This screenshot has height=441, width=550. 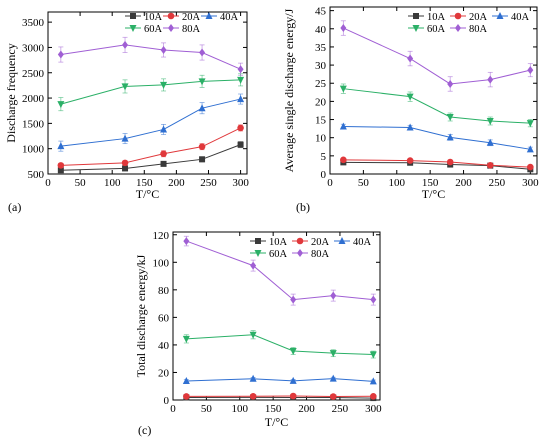 What do you see at coordinates (147, 194) in the screenshot?
I see `x-axis-label: T/°C` at bounding box center [147, 194].